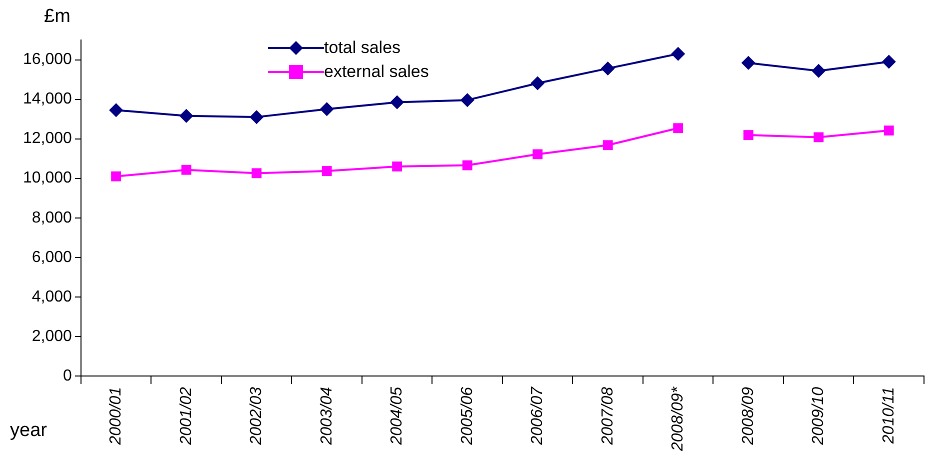 The width and height of the screenshot is (931, 454). What do you see at coordinates (47, 99) in the screenshot?
I see `y-tick-label: 14,000` at bounding box center [47, 99].